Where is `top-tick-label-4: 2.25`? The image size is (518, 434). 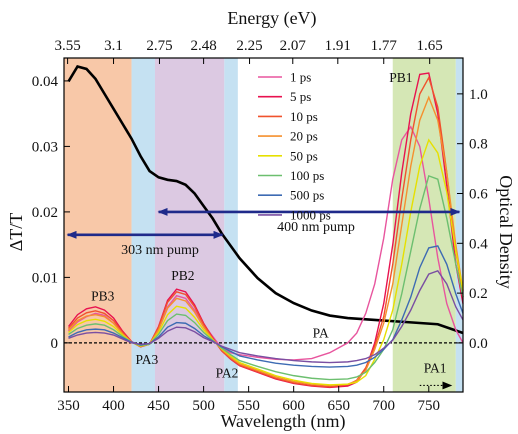
top-tick-label-4: 2.25 is located at coordinates (249, 46).